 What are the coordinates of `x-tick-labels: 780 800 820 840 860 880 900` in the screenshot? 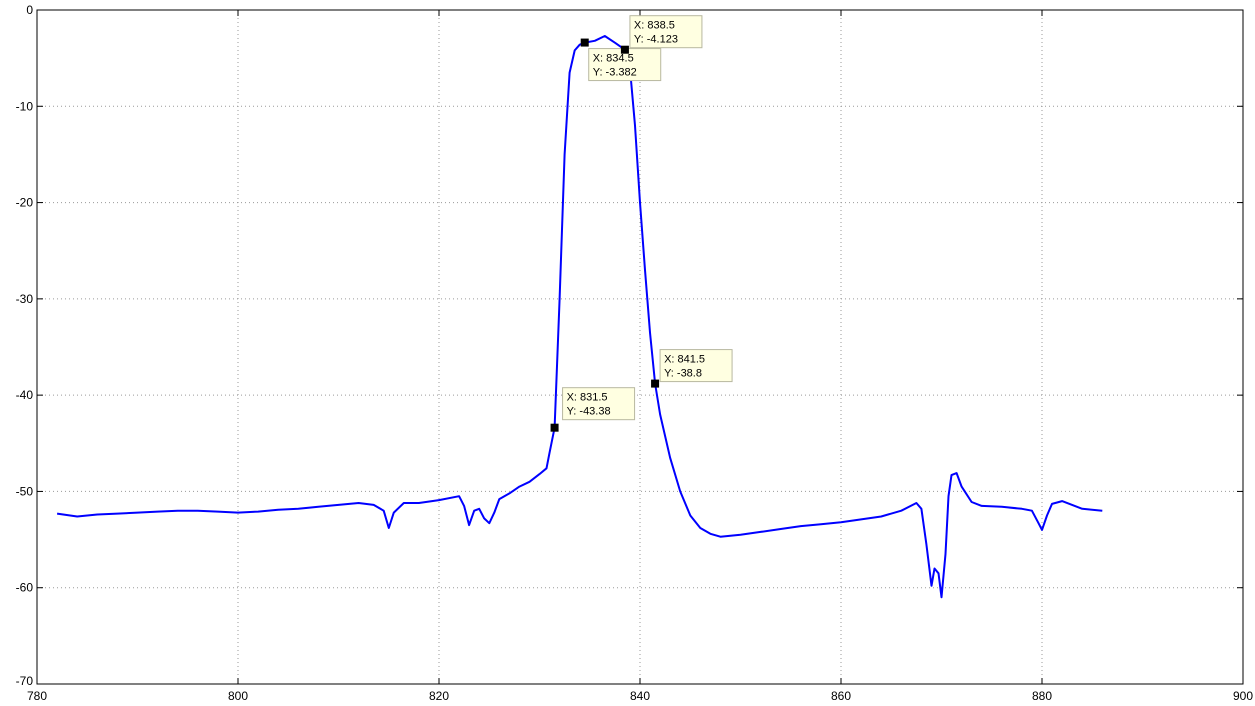 It's located at (640, 696).